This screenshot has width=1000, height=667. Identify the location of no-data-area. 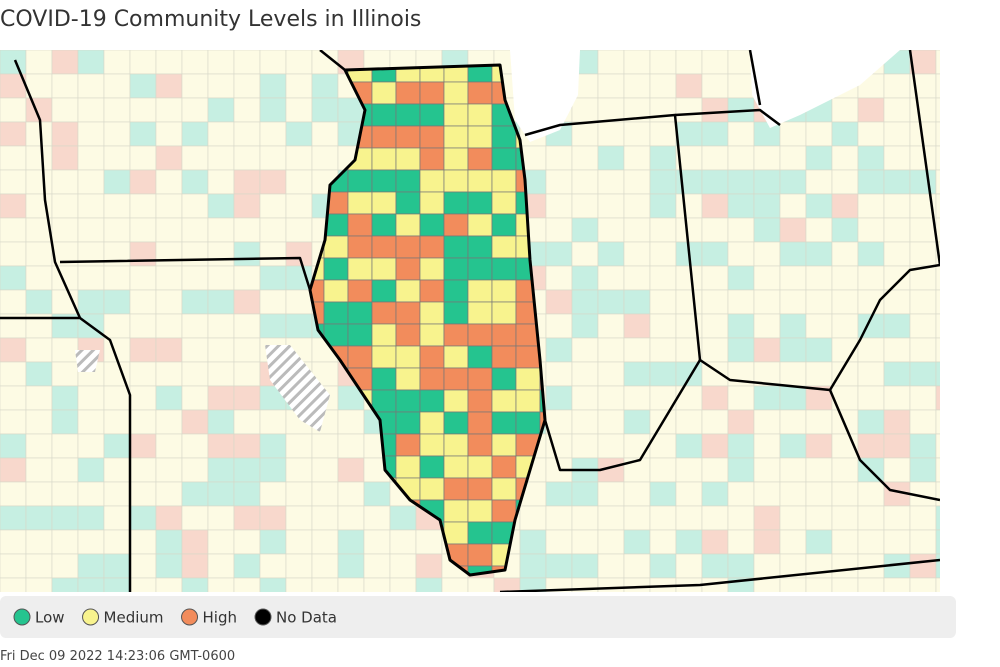
(87, 361).